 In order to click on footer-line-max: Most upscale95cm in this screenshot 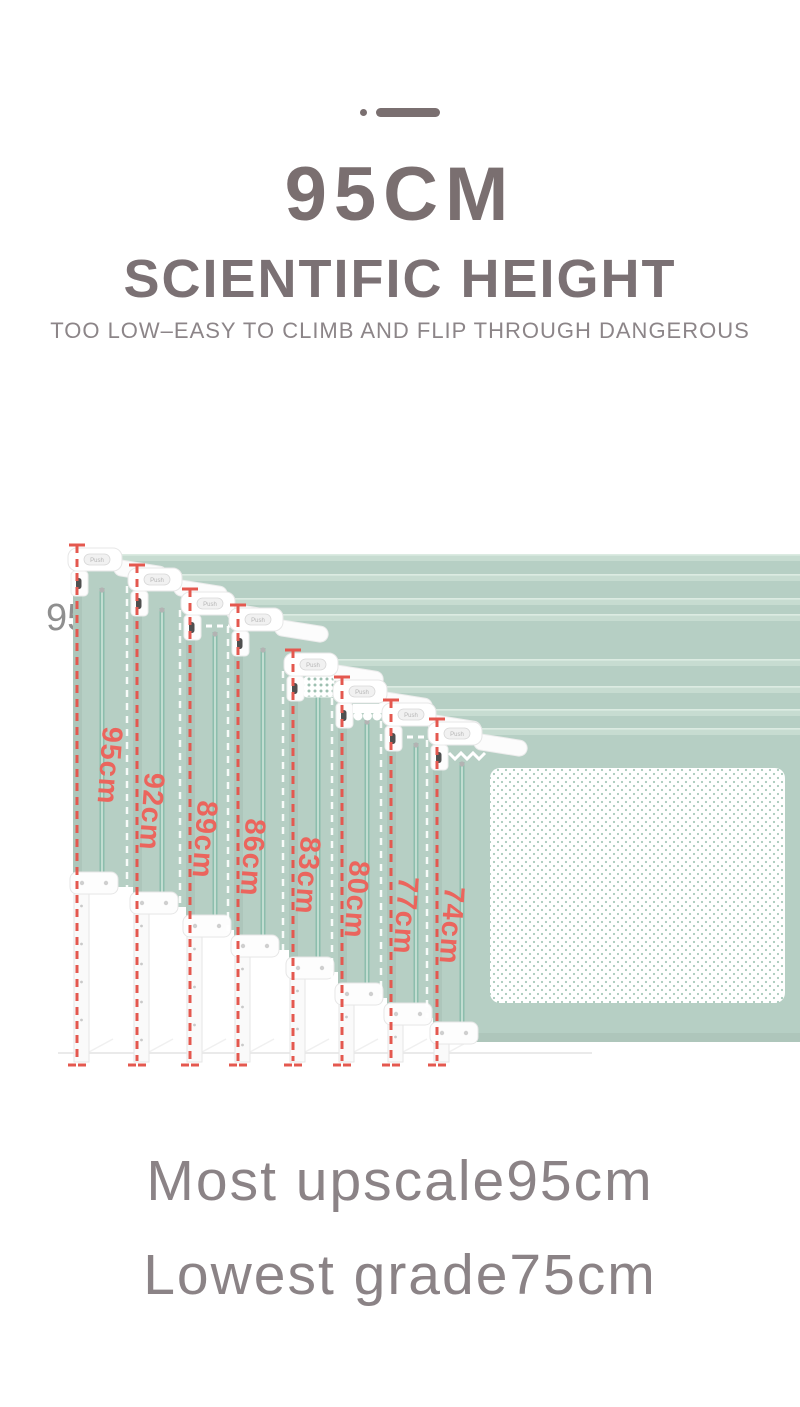, I will do `click(400, 1181)`.